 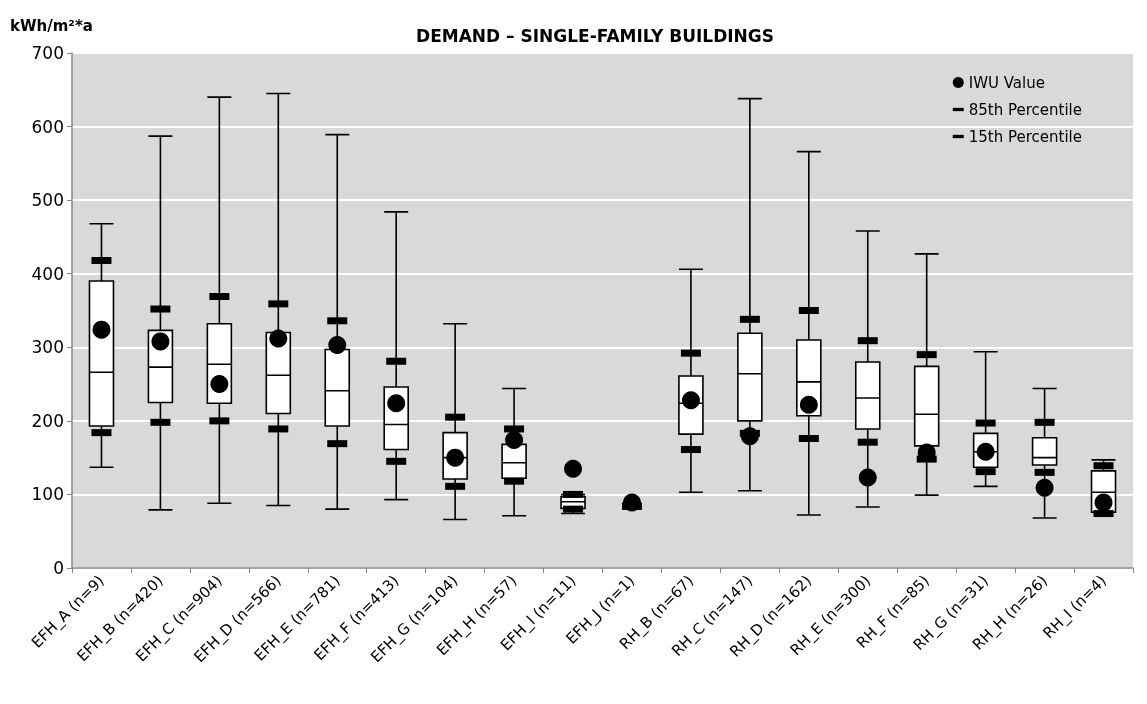 What do you see at coordinates (595, 35) in the screenshot?
I see `chart-title: DEMAND – SINGLE-FAMILY BUILDINGS` at bounding box center [595, 35].